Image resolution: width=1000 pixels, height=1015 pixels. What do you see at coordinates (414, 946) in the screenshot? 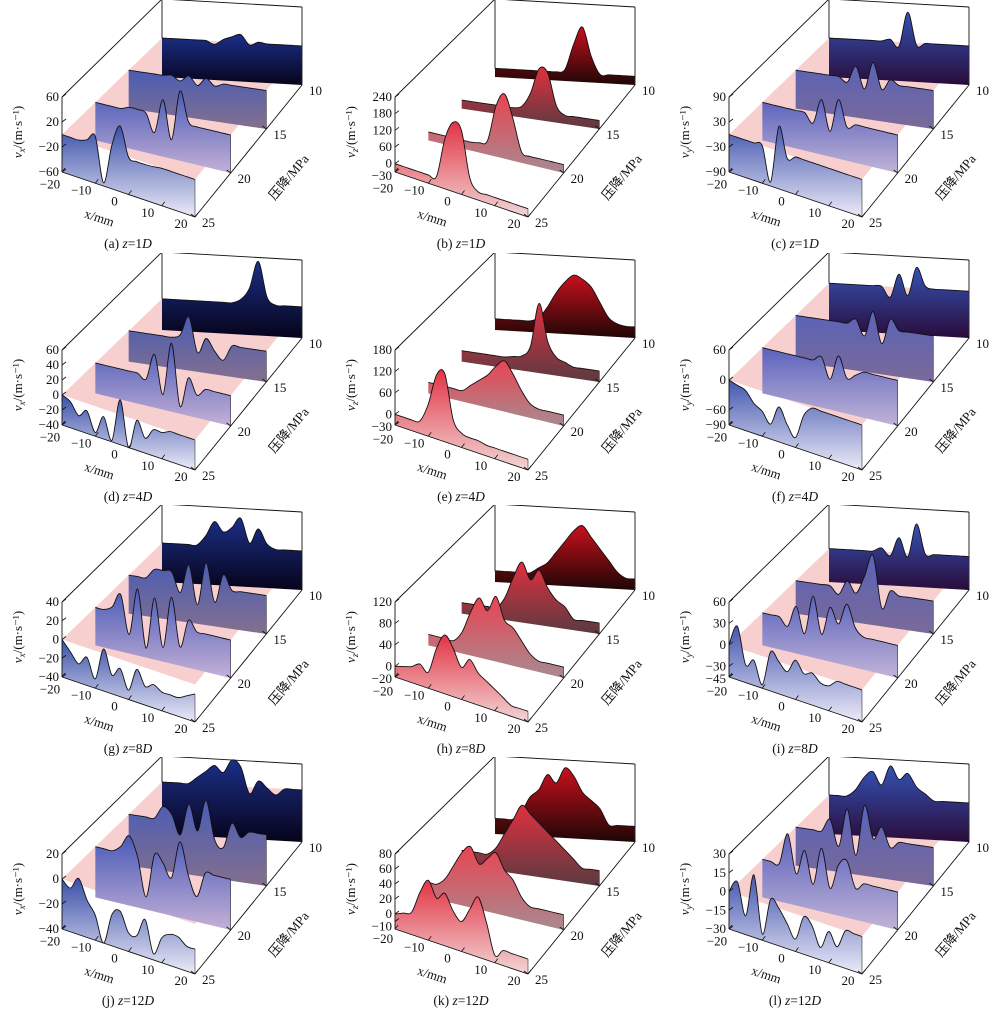
I see `x-tick-label: −10` at bounding box center [414, 946].